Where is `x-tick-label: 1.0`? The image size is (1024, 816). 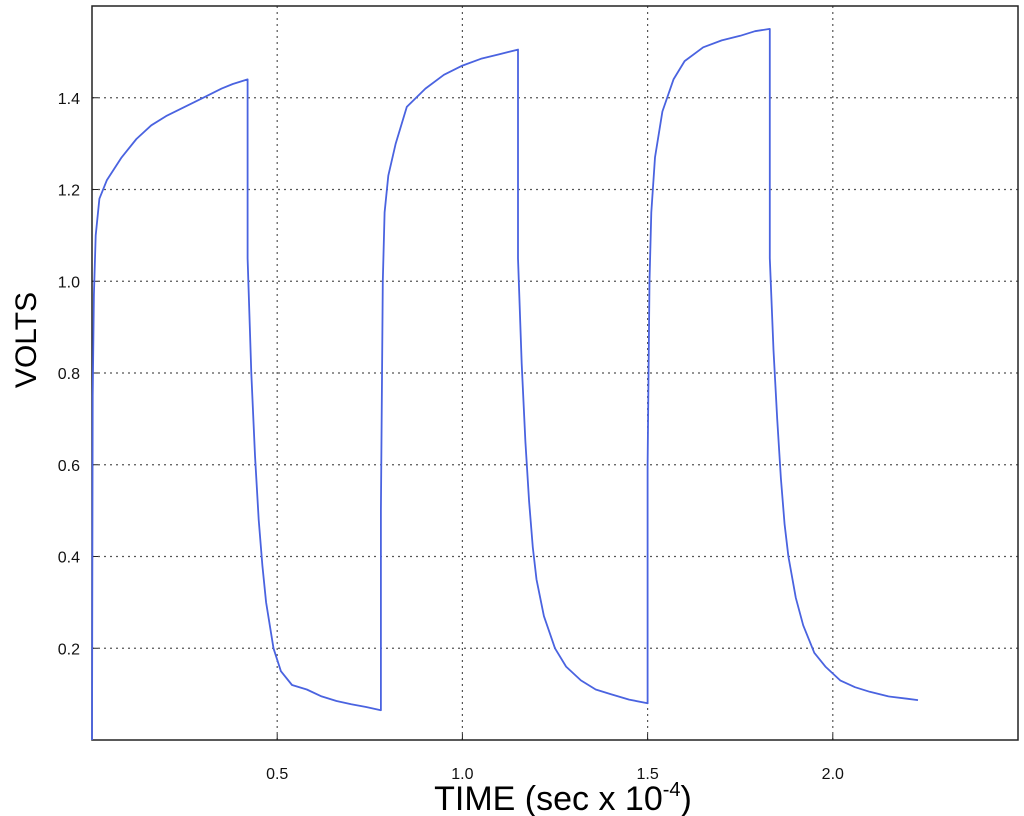 x-tick-label: 1.0 is located at coordinates (462, 774).